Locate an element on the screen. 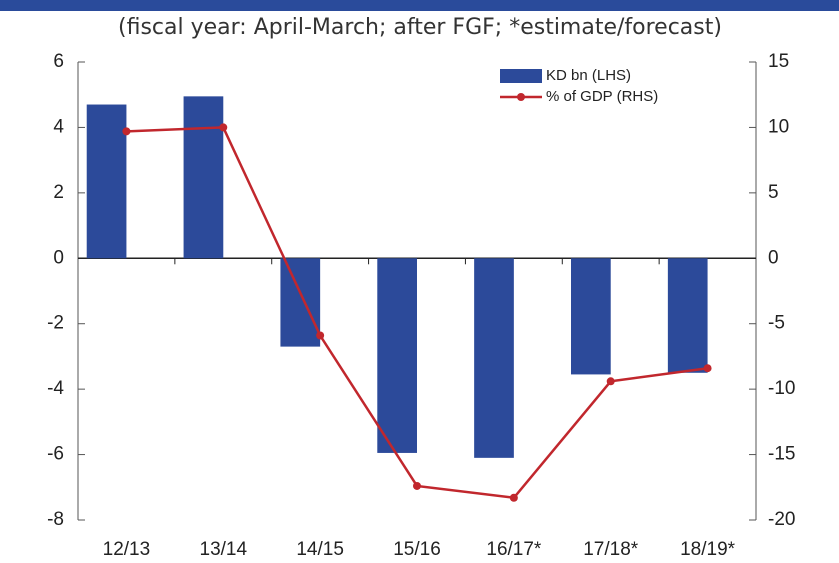 The height and width of the screenshot is (563, 839). header-band is located at coordinates (419, 5).